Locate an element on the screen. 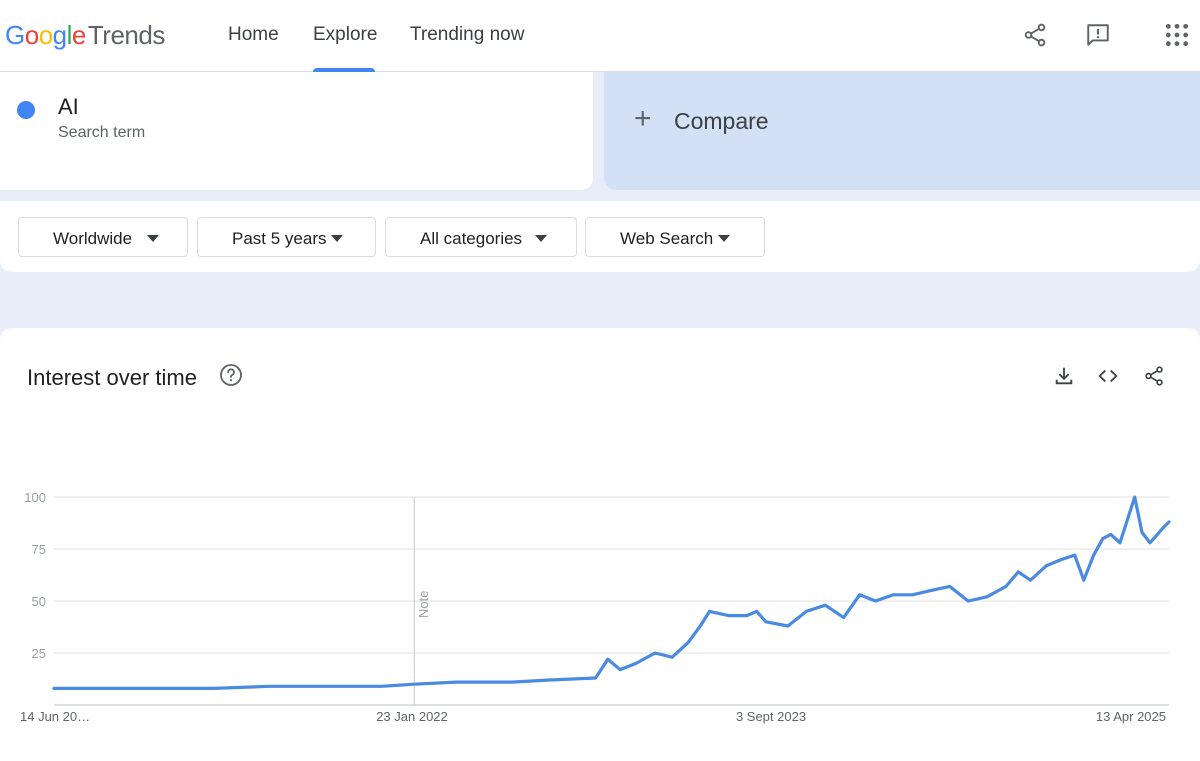  region-dropdown: Worldwide is located at coordinates (103, 237).